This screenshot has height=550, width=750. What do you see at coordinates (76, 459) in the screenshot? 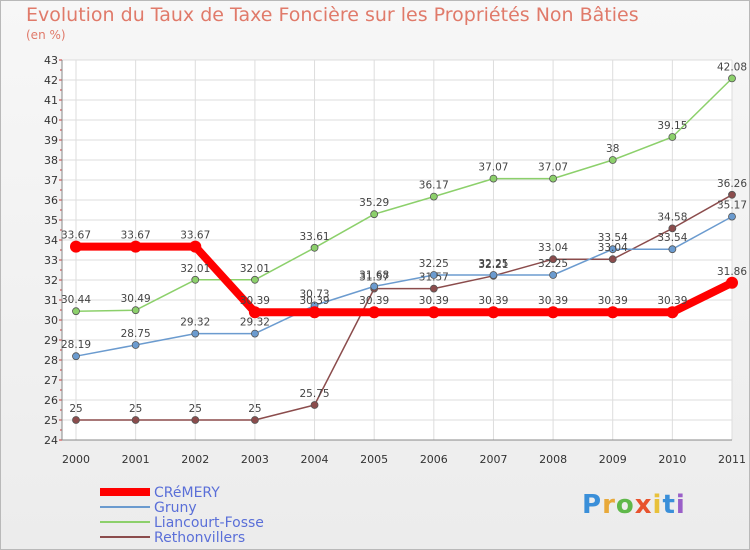
I see `x-tick-label: 2000` at bounding box center [76, 459].